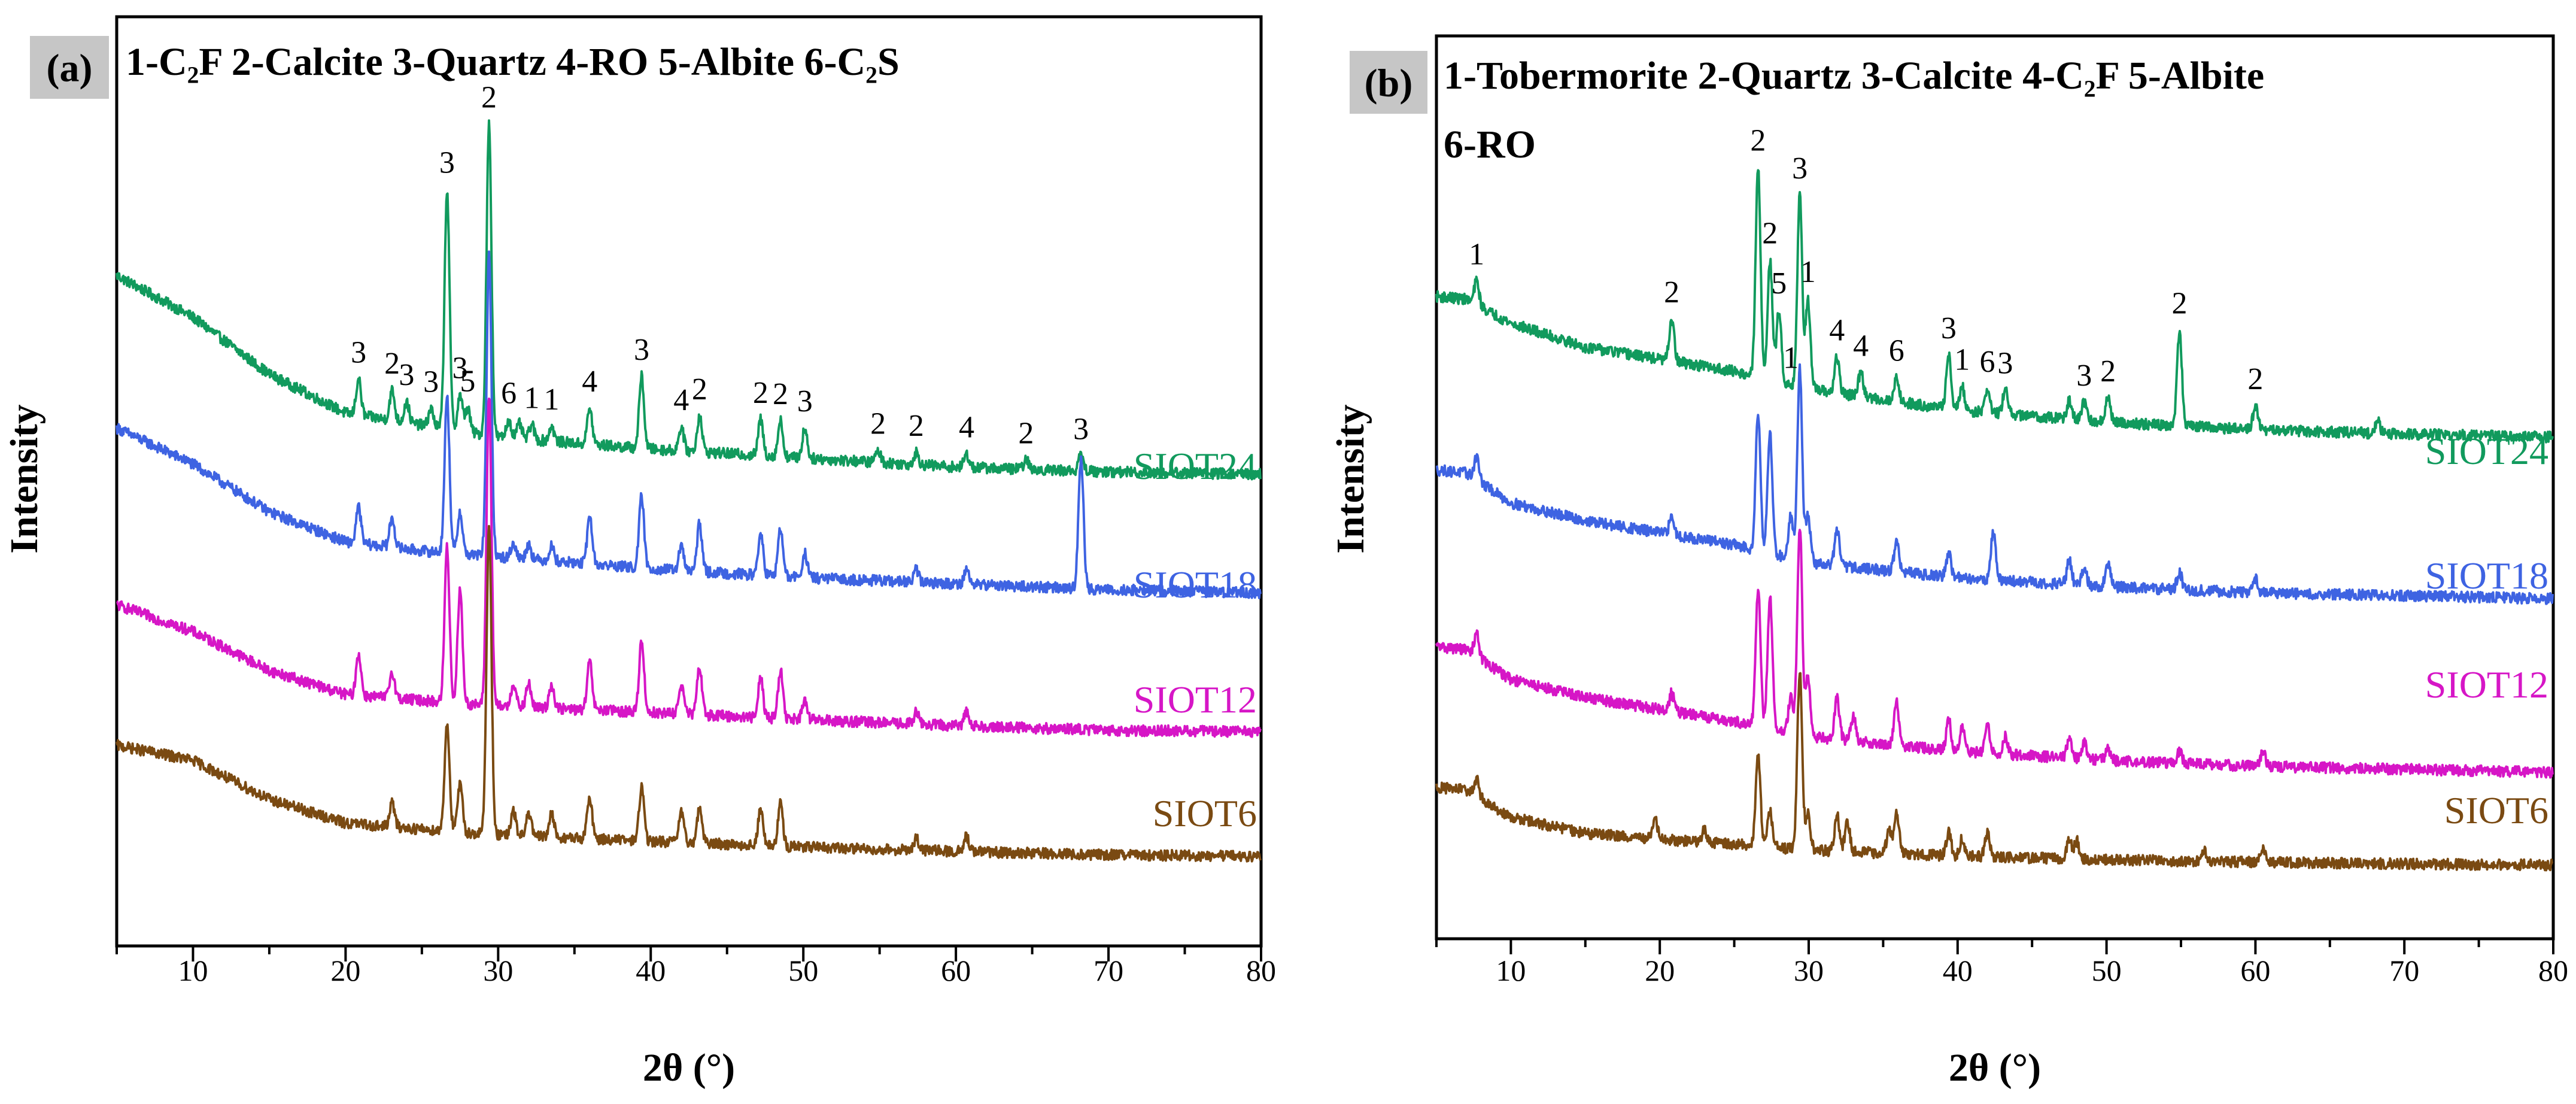 This screenshot has width=2576, height=1104. I want to click on panel-tag: (b), so click(1389, 83).